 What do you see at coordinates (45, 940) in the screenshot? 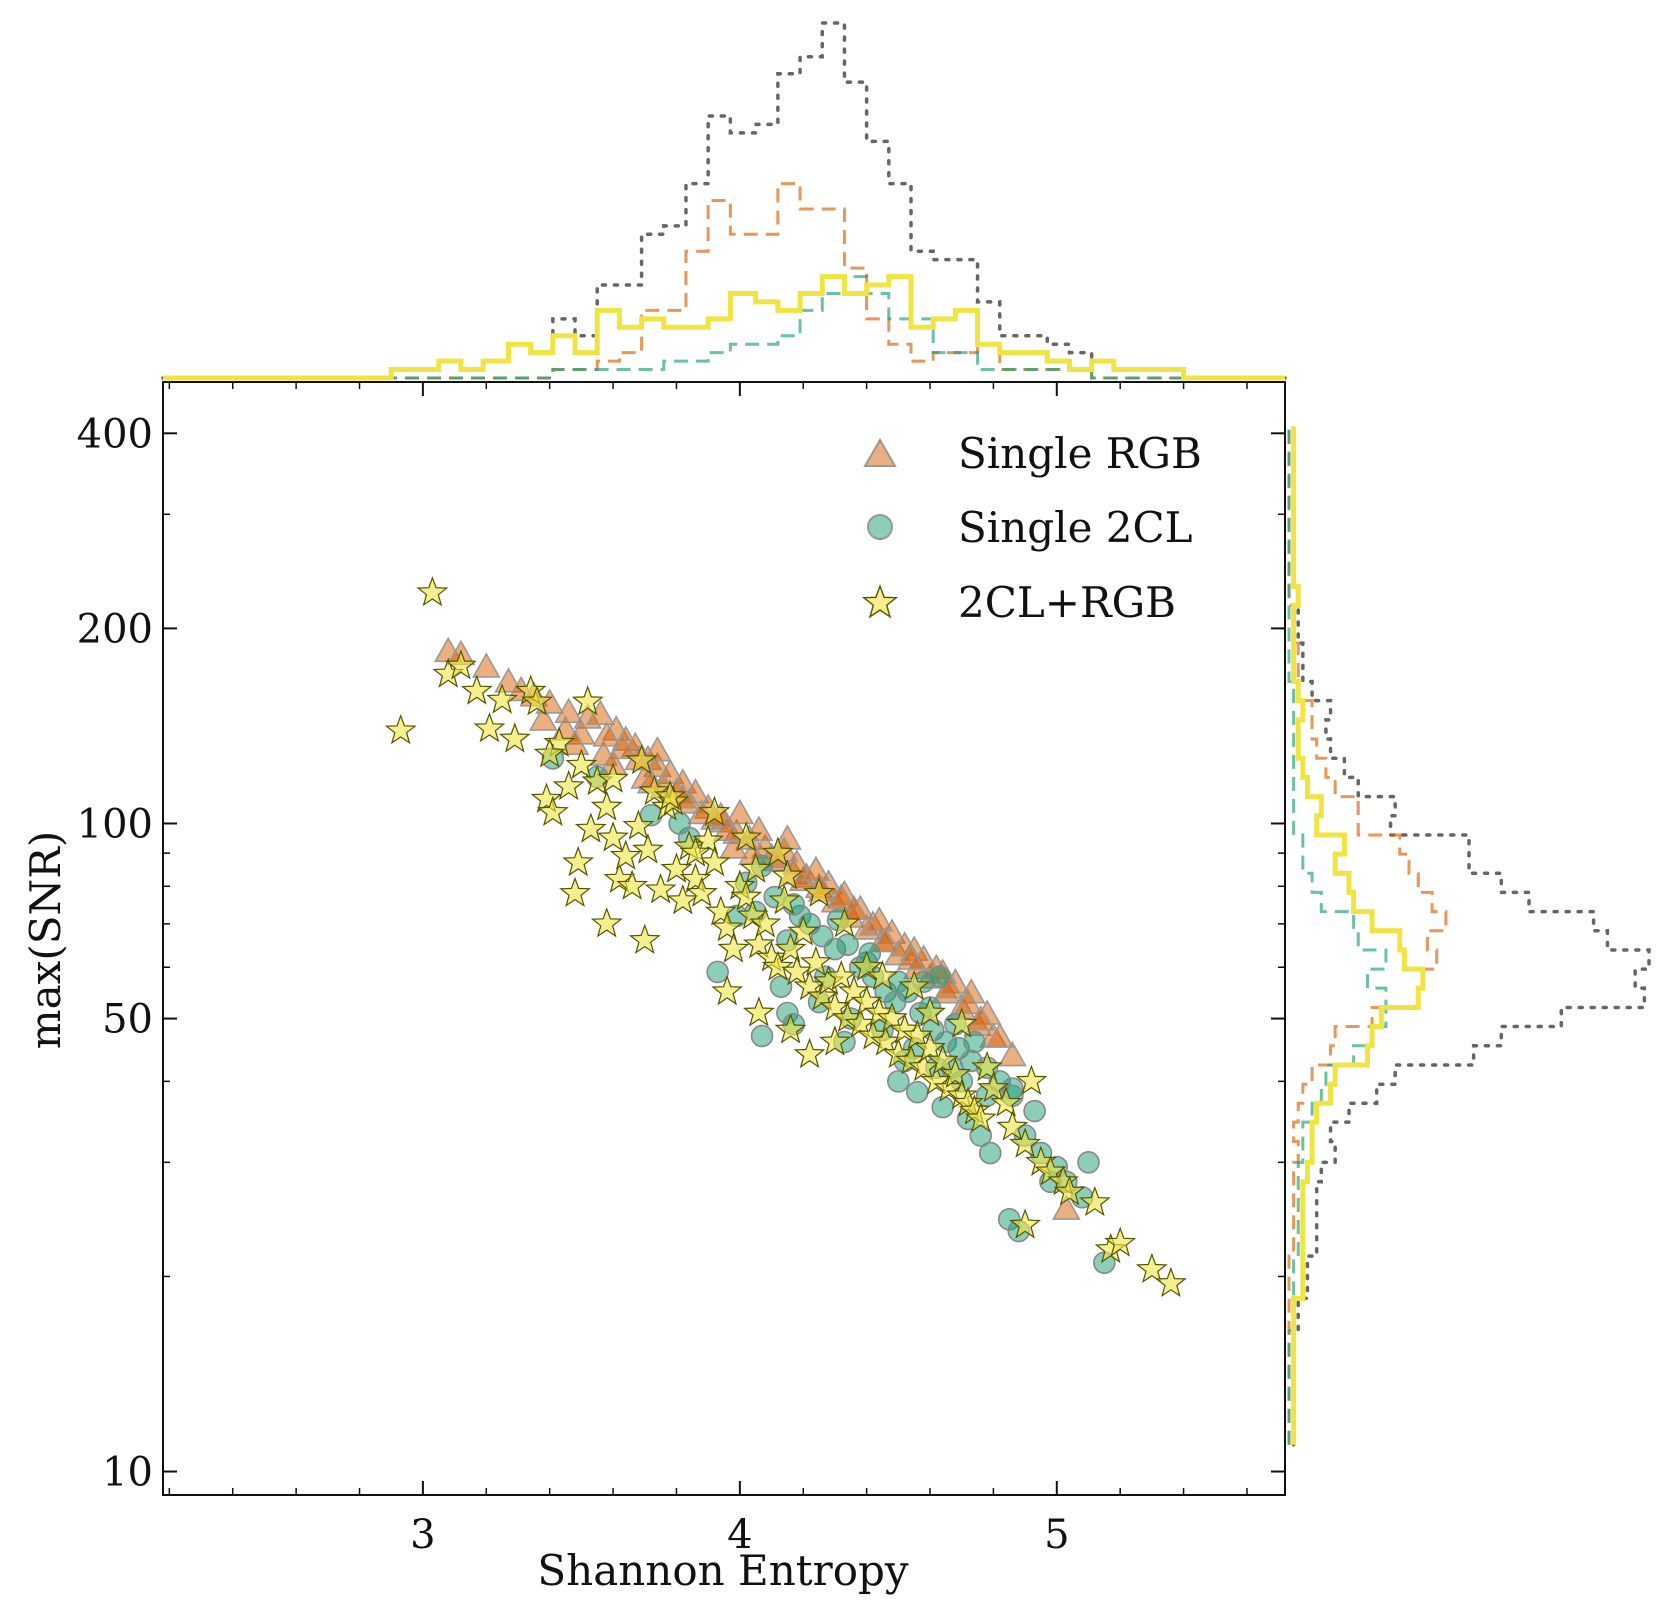
I see `y-axis-title: max(SNR)` at bounding box center [45, 940].